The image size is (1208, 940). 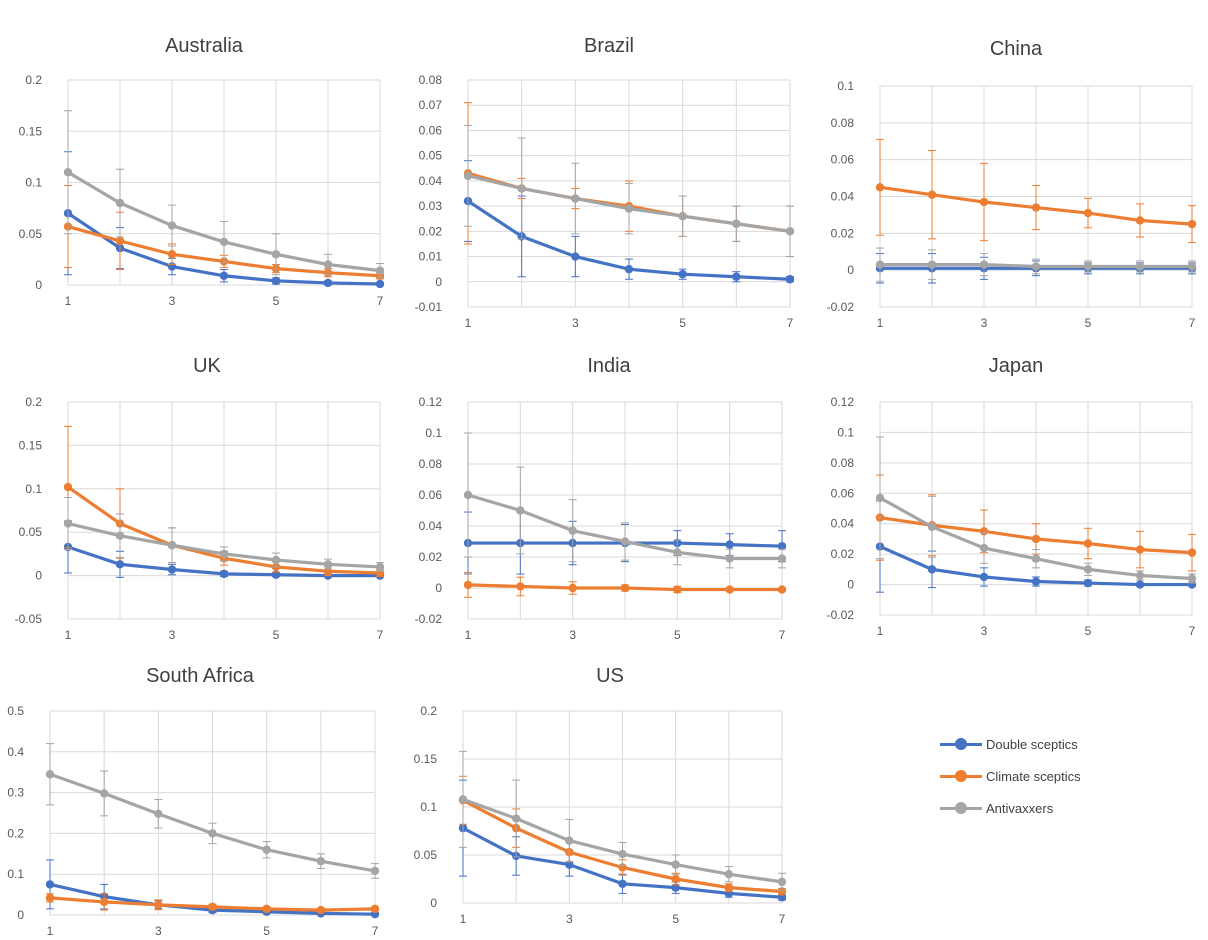 I want to click on y-tick-label: 0.15, so click(x=31, y=445).